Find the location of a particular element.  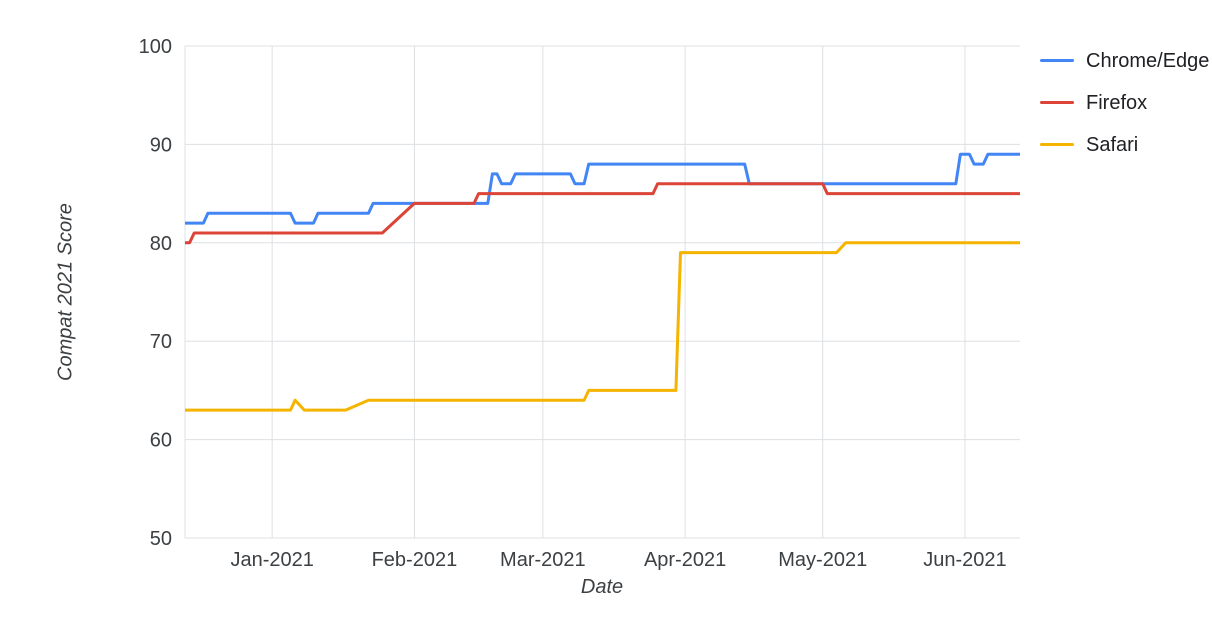

y-tick-label: 60 is located at coordinates (161, 441).